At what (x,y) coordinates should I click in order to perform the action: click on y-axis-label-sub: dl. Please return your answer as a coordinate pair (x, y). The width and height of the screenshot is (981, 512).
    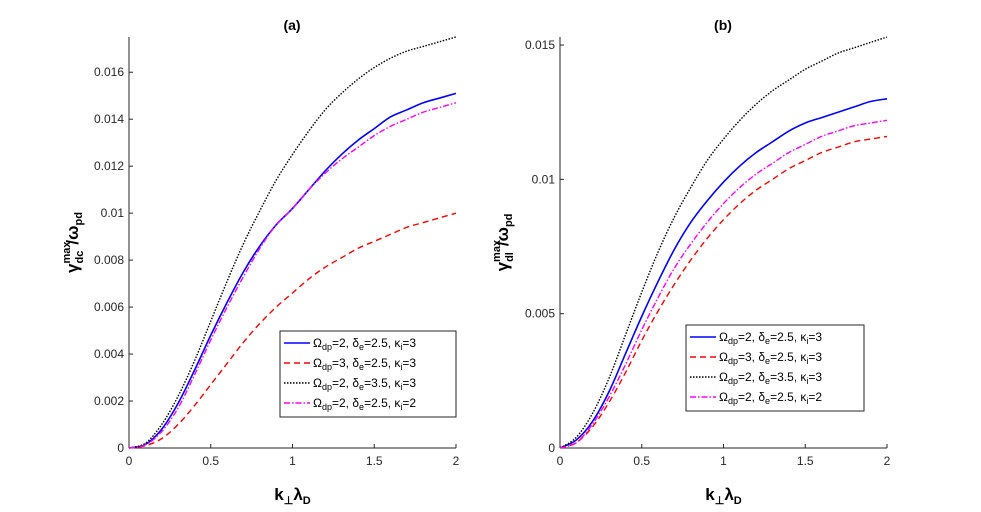
    Looking at the image, I should click on (510, 257).